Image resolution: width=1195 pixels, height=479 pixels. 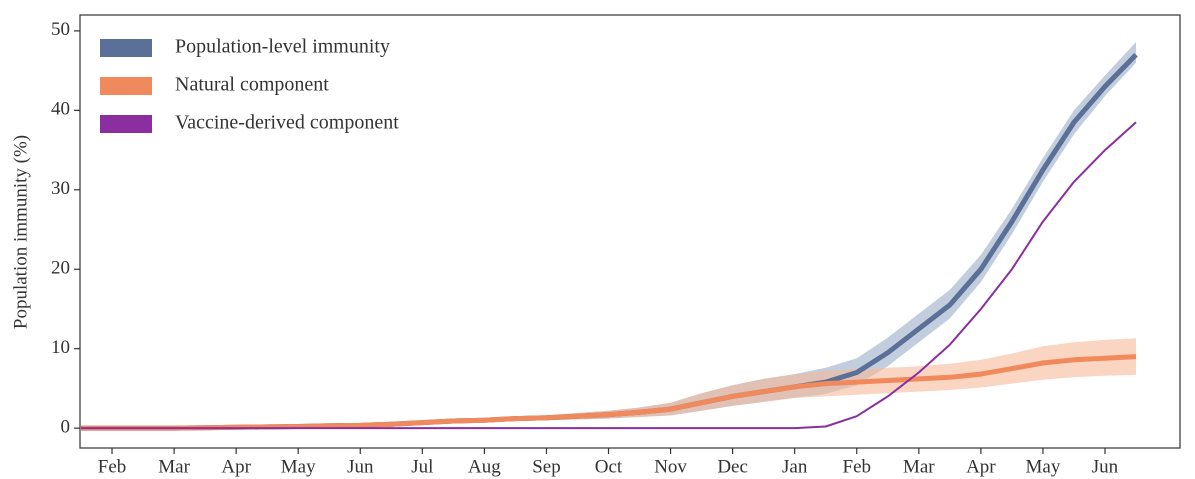 What do you see at coordinates (546, 466) in the screenshot?
I see `x-tick-label: Sep` at bounding box center [546, 466].